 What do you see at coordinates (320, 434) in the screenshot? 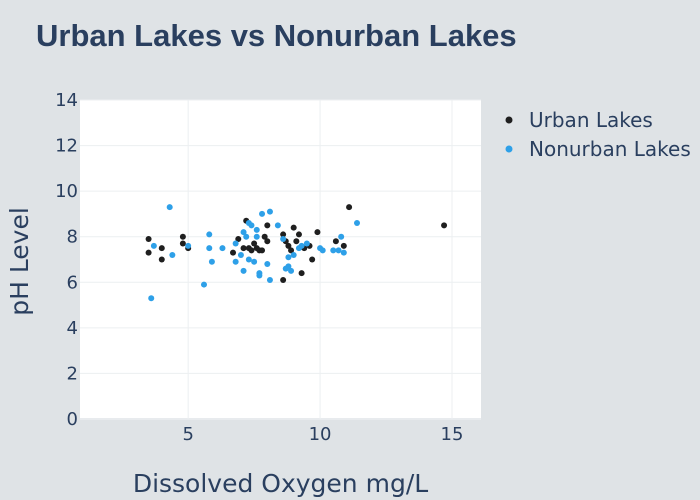
I see `x-tick-label: 10` at bounding box center [320, 434].